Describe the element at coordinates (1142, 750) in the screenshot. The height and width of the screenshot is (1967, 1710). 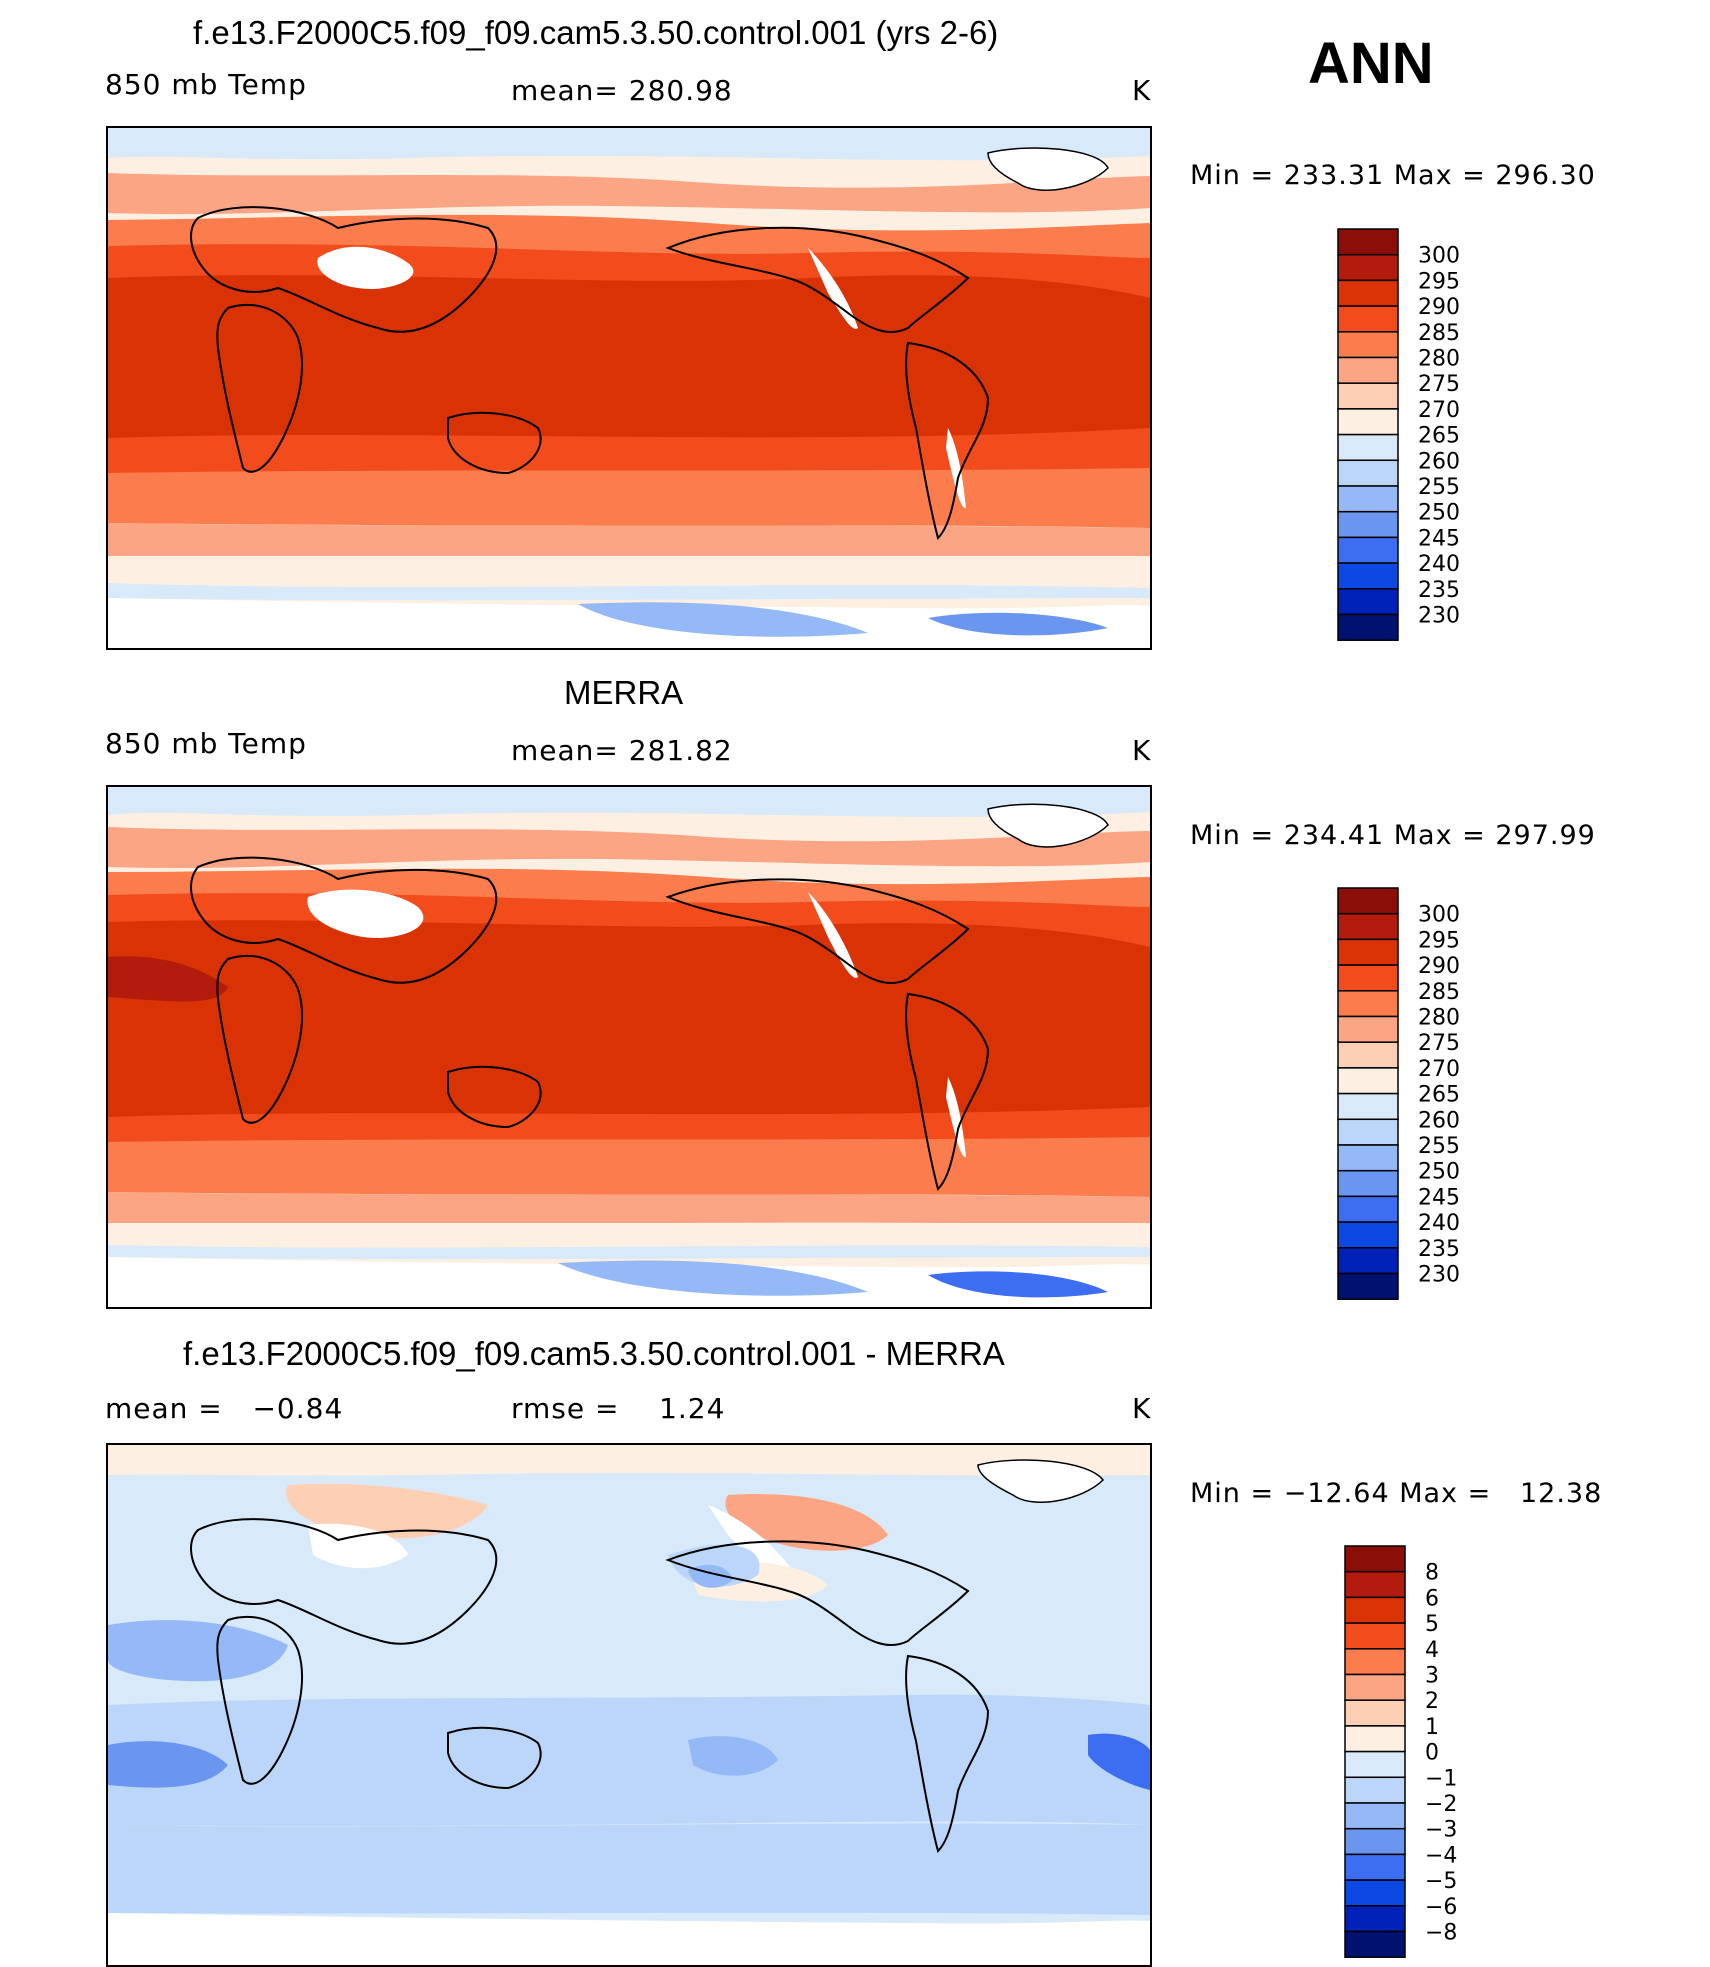
I see `panel2-units: K` at that location.